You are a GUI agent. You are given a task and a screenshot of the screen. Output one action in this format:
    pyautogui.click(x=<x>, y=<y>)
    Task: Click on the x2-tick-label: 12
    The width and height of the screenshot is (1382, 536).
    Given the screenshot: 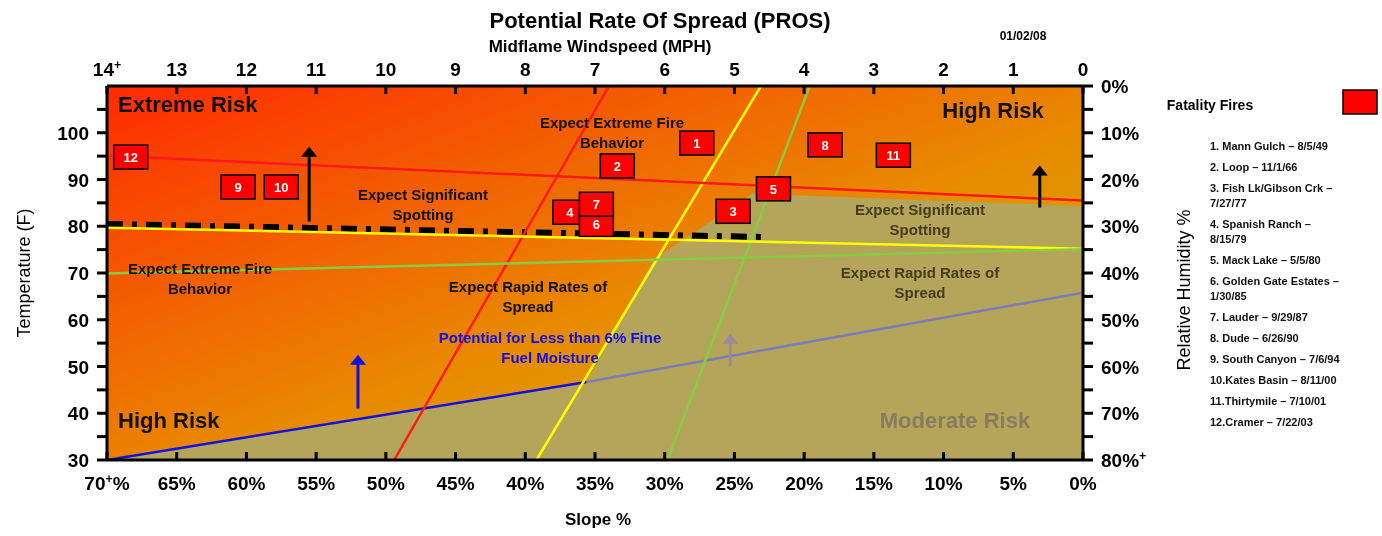 What is the action you would take?
    pyautogui.click(x=246, y=69)
    